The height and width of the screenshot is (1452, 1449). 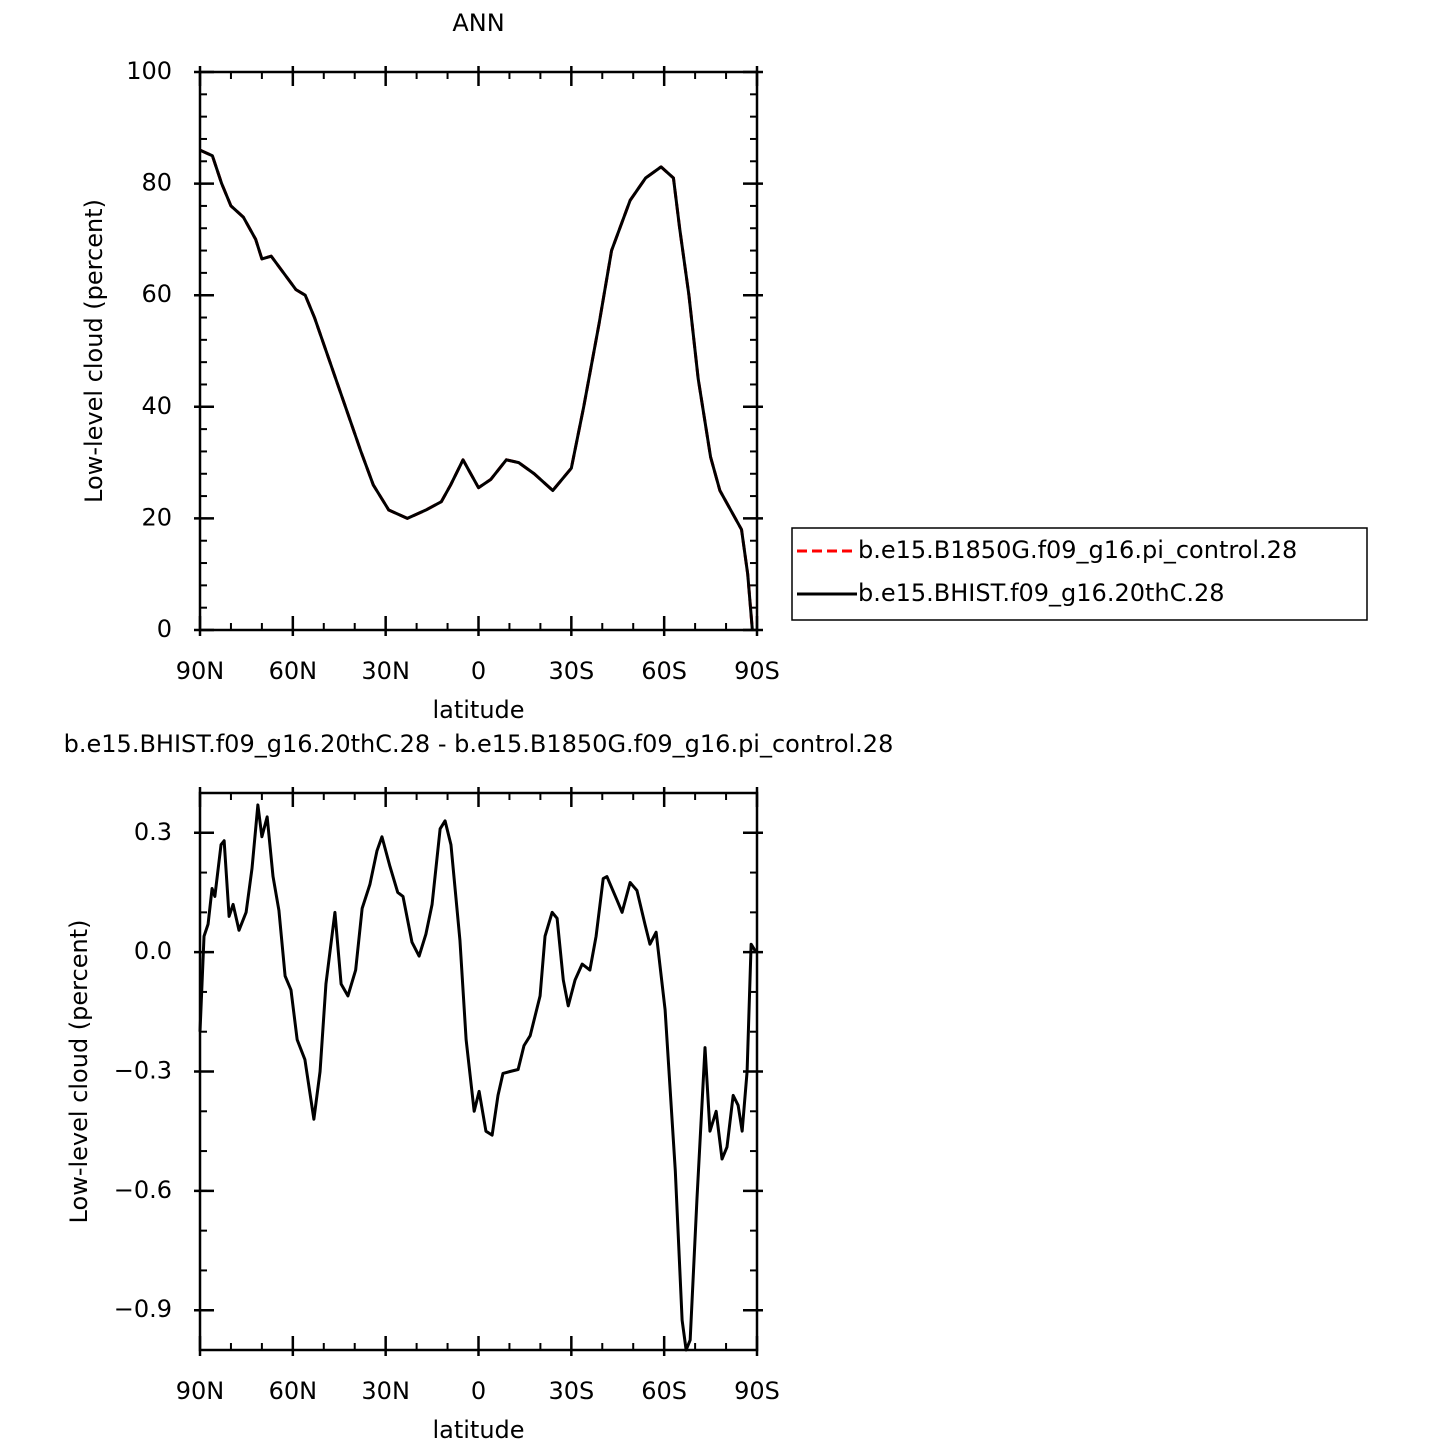 I want to click on y-tick-label: 0.3, so click(x=153, y=832).